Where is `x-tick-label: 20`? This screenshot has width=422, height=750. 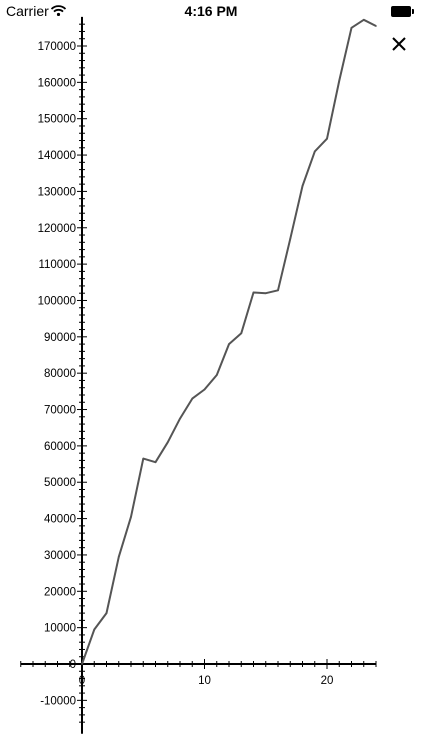
x-tick-label: 20 is located at coordinates (327, 681).